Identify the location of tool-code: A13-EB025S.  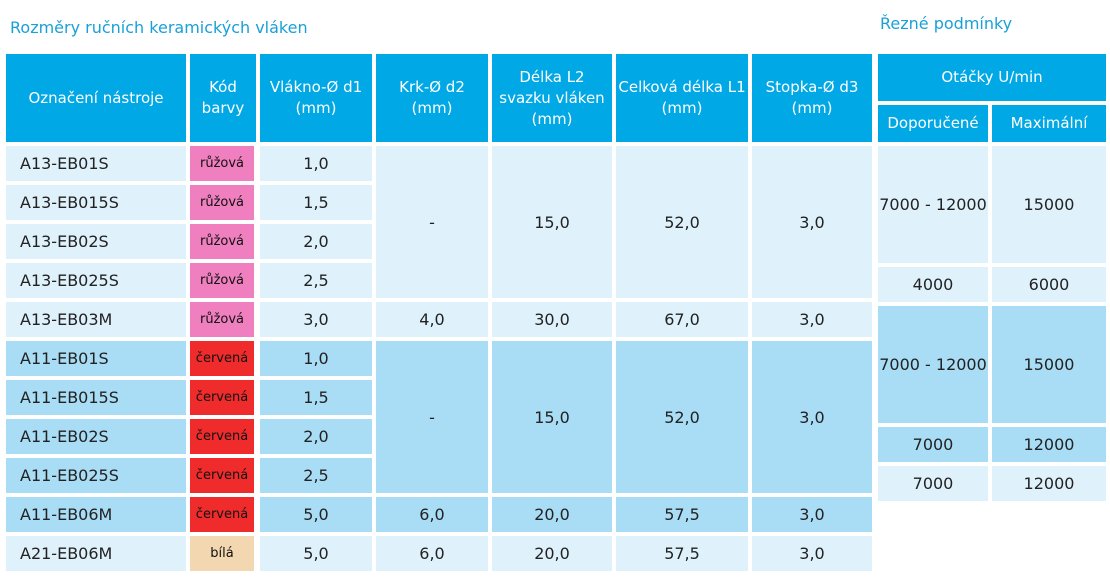
(96, 280).